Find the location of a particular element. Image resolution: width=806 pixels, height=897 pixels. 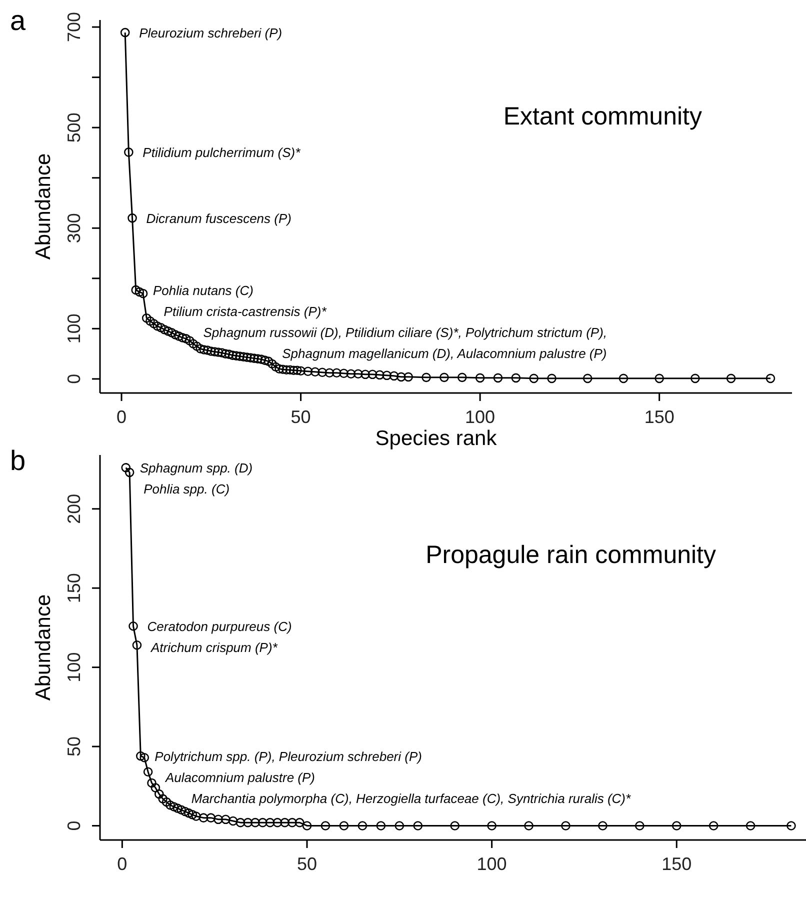

text: a is located at coordinates (18, 20).